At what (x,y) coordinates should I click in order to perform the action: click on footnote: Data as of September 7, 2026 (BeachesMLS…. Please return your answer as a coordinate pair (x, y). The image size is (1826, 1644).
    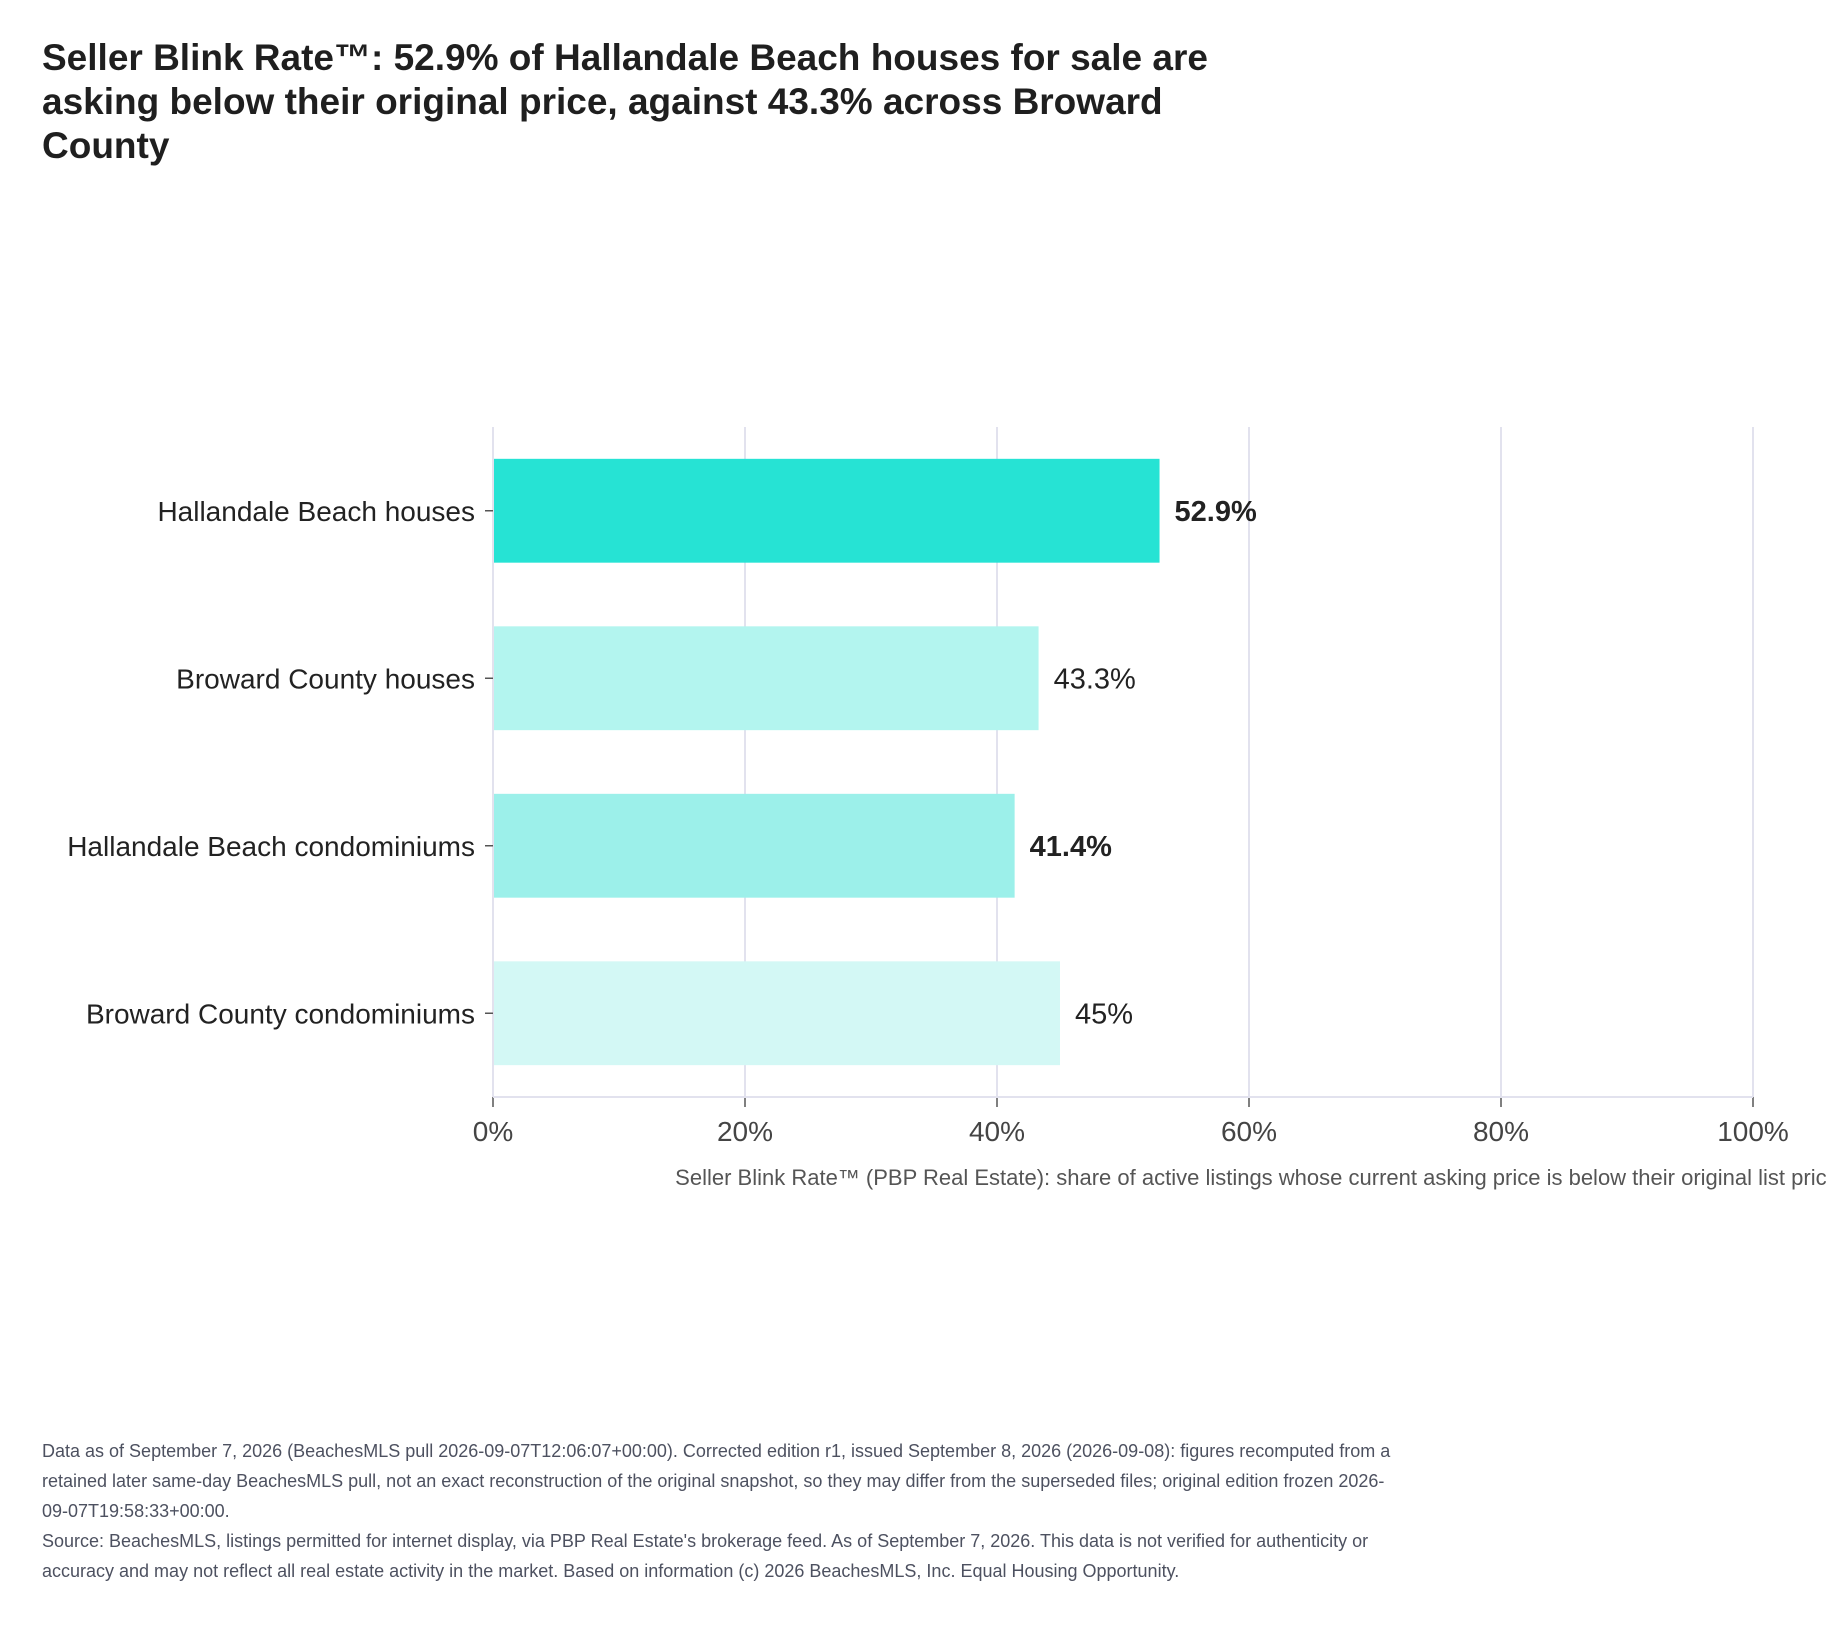
    Looking at the image, I should click on (722, 1511).